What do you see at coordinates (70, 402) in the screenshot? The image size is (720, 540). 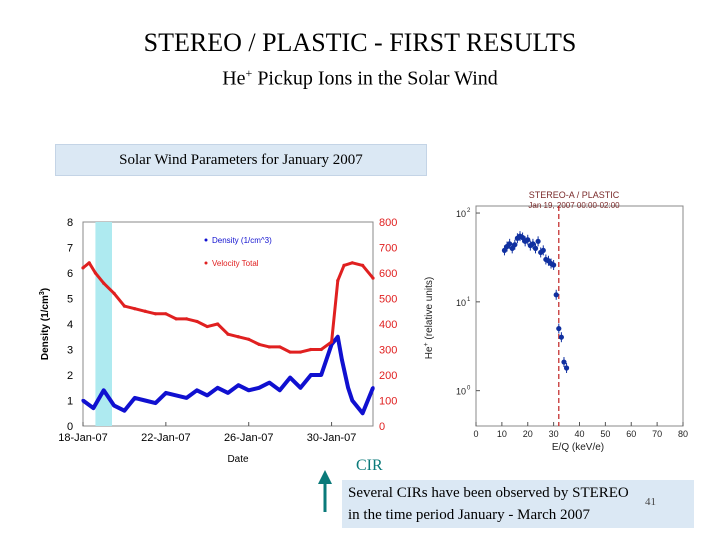 I see `density-tick-label: 1` at bounding box center [70, 402].